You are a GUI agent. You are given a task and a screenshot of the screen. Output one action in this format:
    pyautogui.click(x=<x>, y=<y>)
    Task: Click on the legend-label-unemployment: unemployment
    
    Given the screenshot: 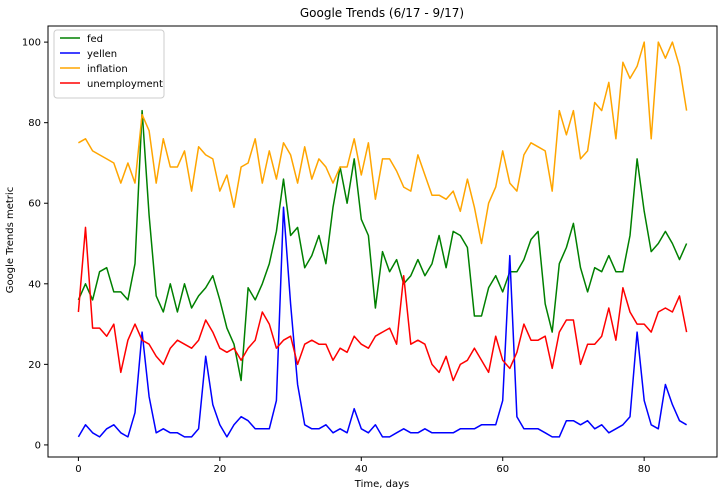 What is the action you would take?
    pyautogui.click(x=125, y=84)
    